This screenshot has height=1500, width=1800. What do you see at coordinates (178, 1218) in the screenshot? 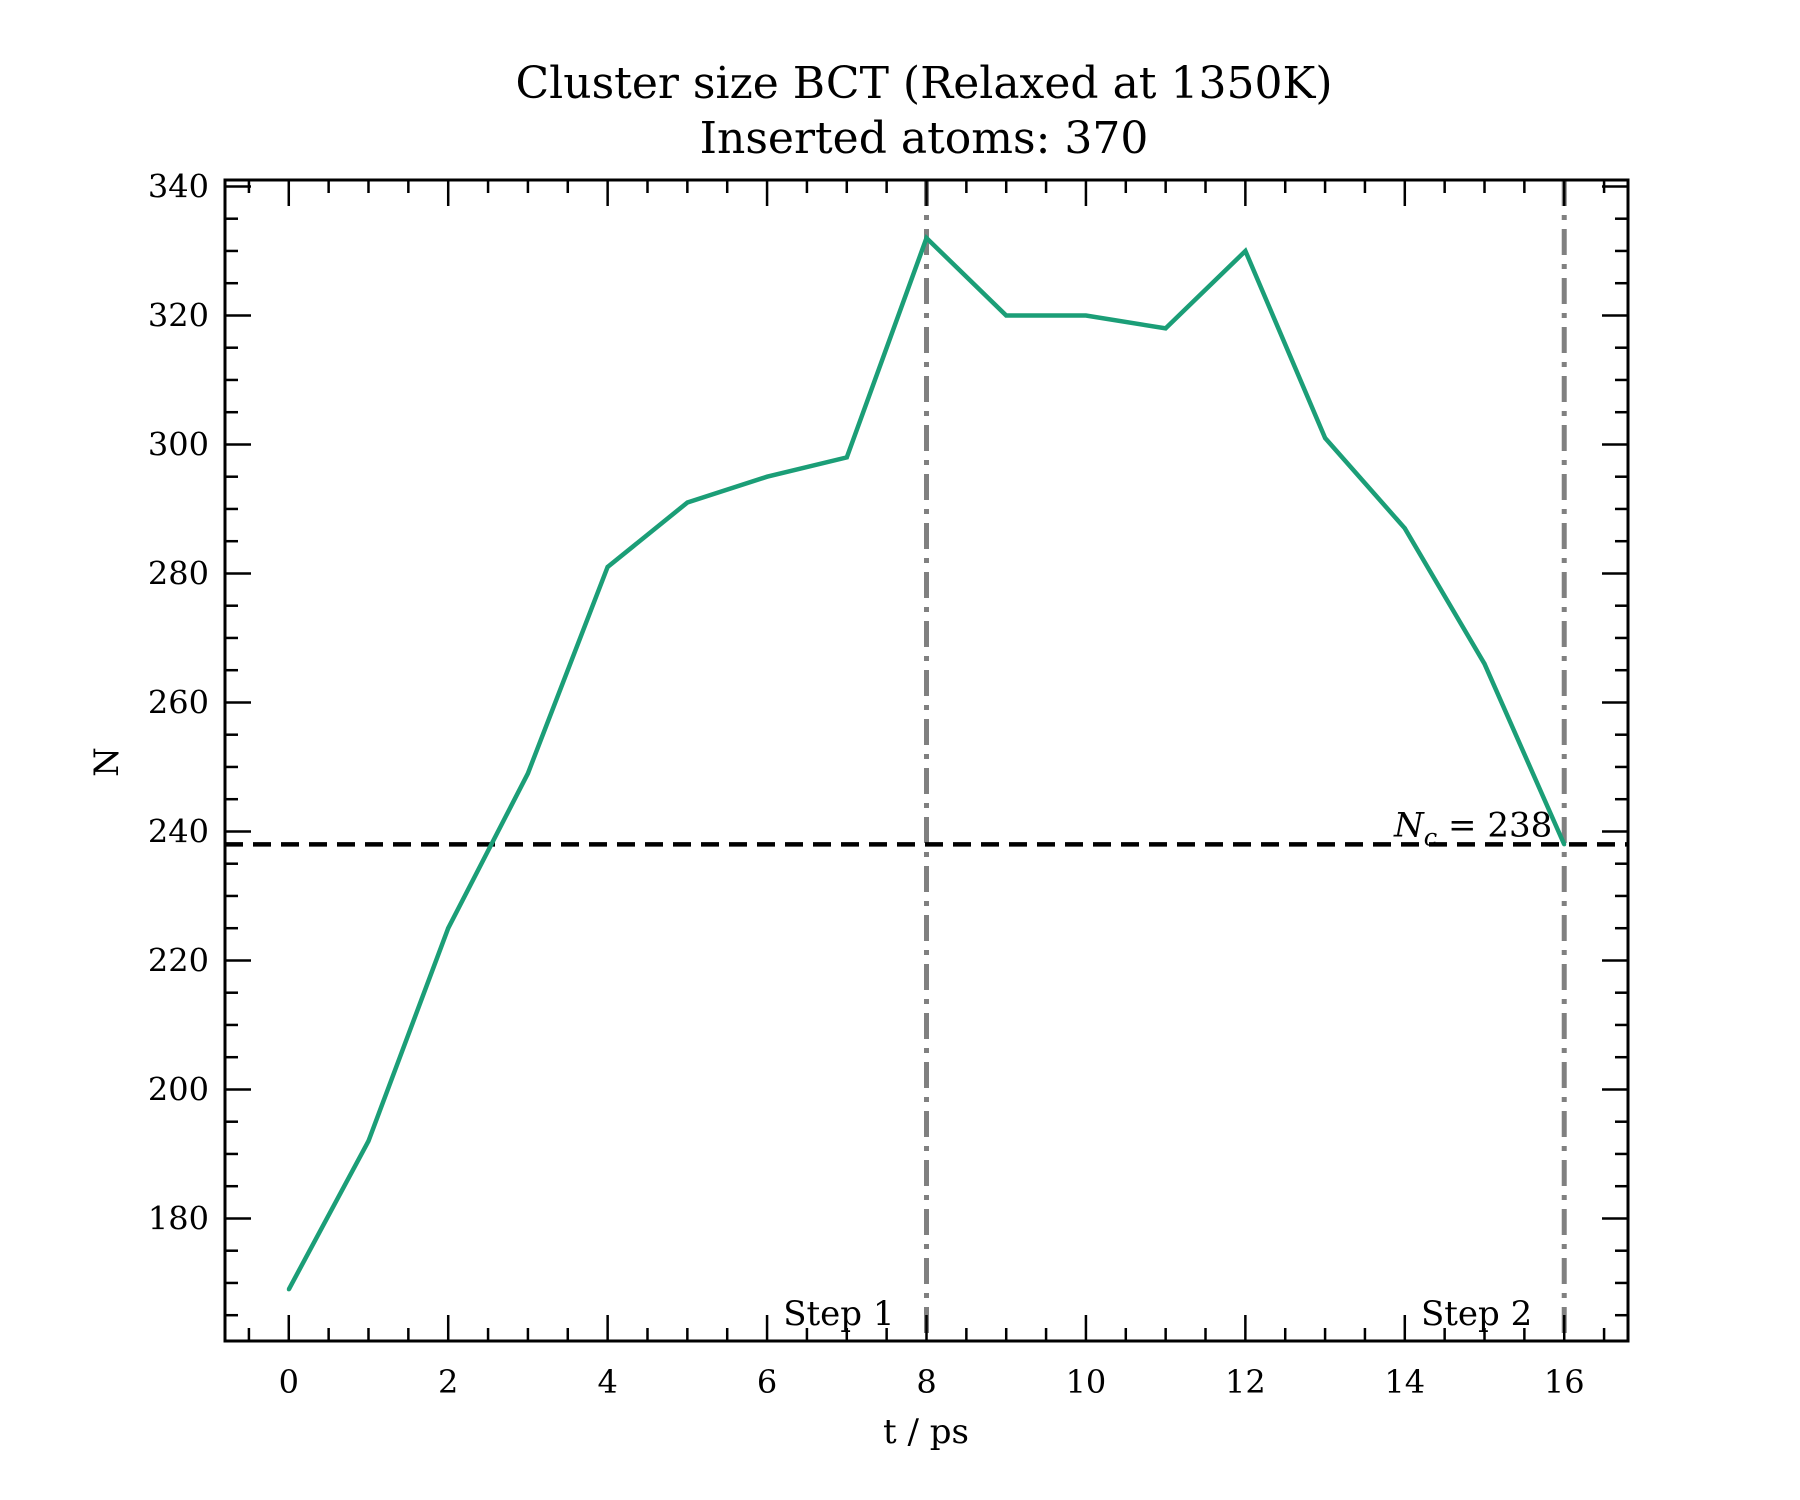
I see `y-tick-label: 180` at bounding box center [178, 1218].